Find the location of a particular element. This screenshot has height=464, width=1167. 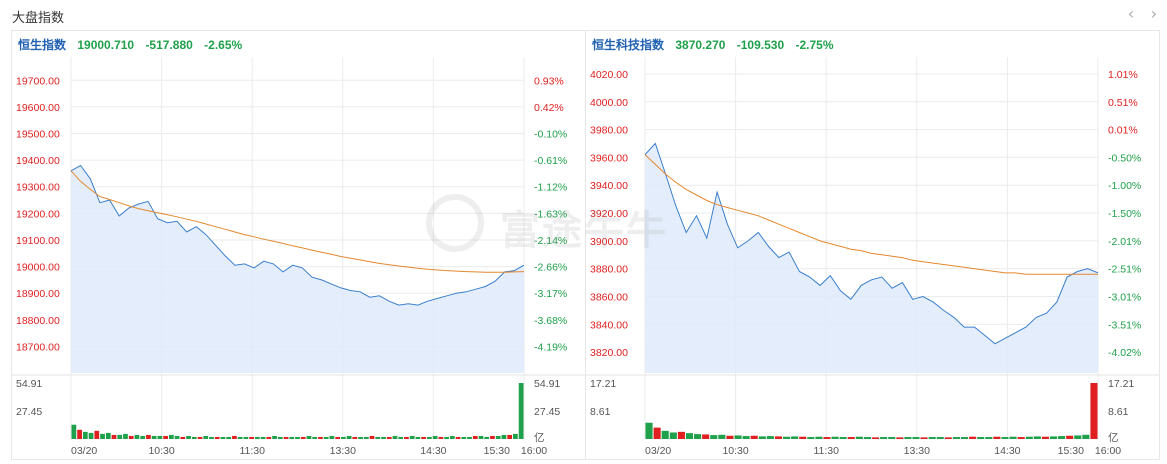

y-tick-label: 3980.00 is located at coordinates (609, 131).